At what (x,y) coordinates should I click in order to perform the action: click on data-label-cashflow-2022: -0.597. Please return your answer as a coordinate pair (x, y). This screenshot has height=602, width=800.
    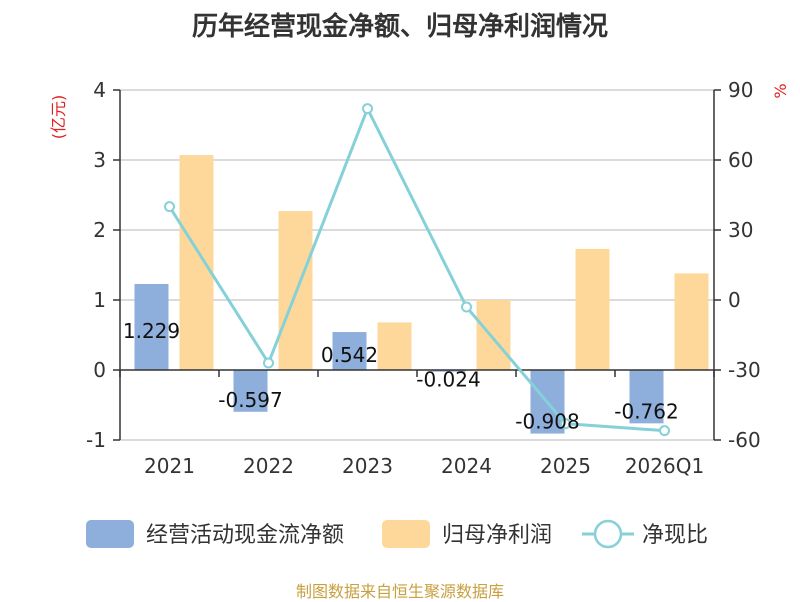
    Looking at the image, I should click on (250, 400).